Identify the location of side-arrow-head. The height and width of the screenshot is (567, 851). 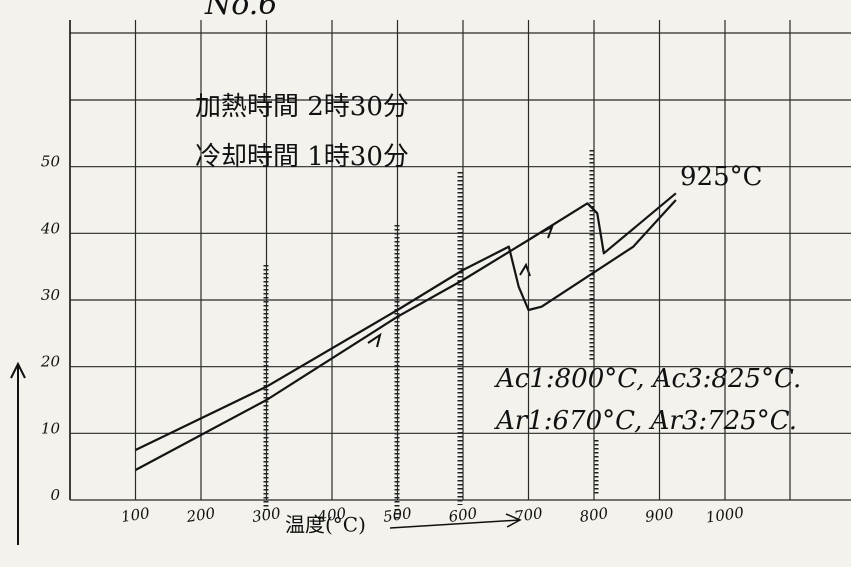
(18, 370).